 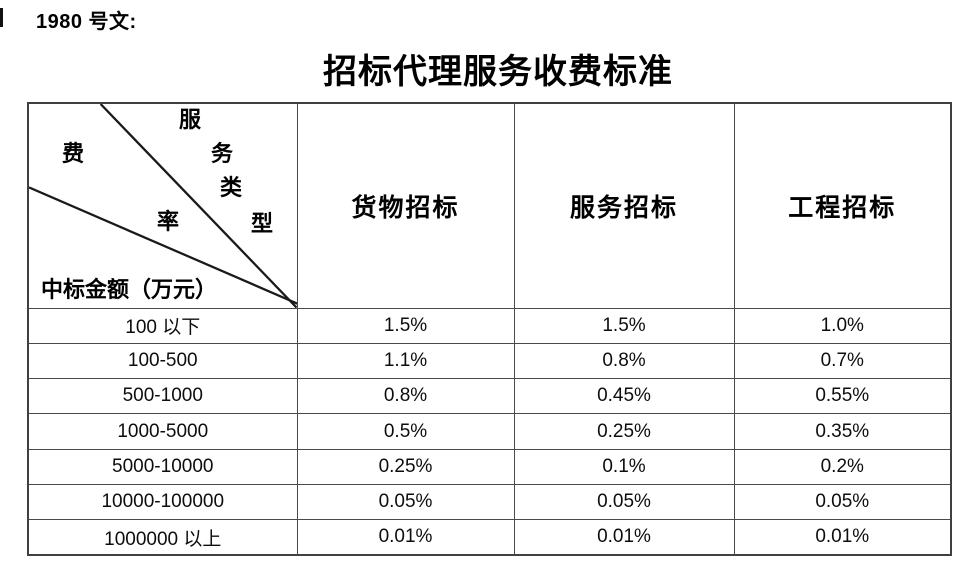 What do you see at coordinates (190, 119) in the screenshot?
I see `service-type-label-char: 服` at bounding box center [190, 119].